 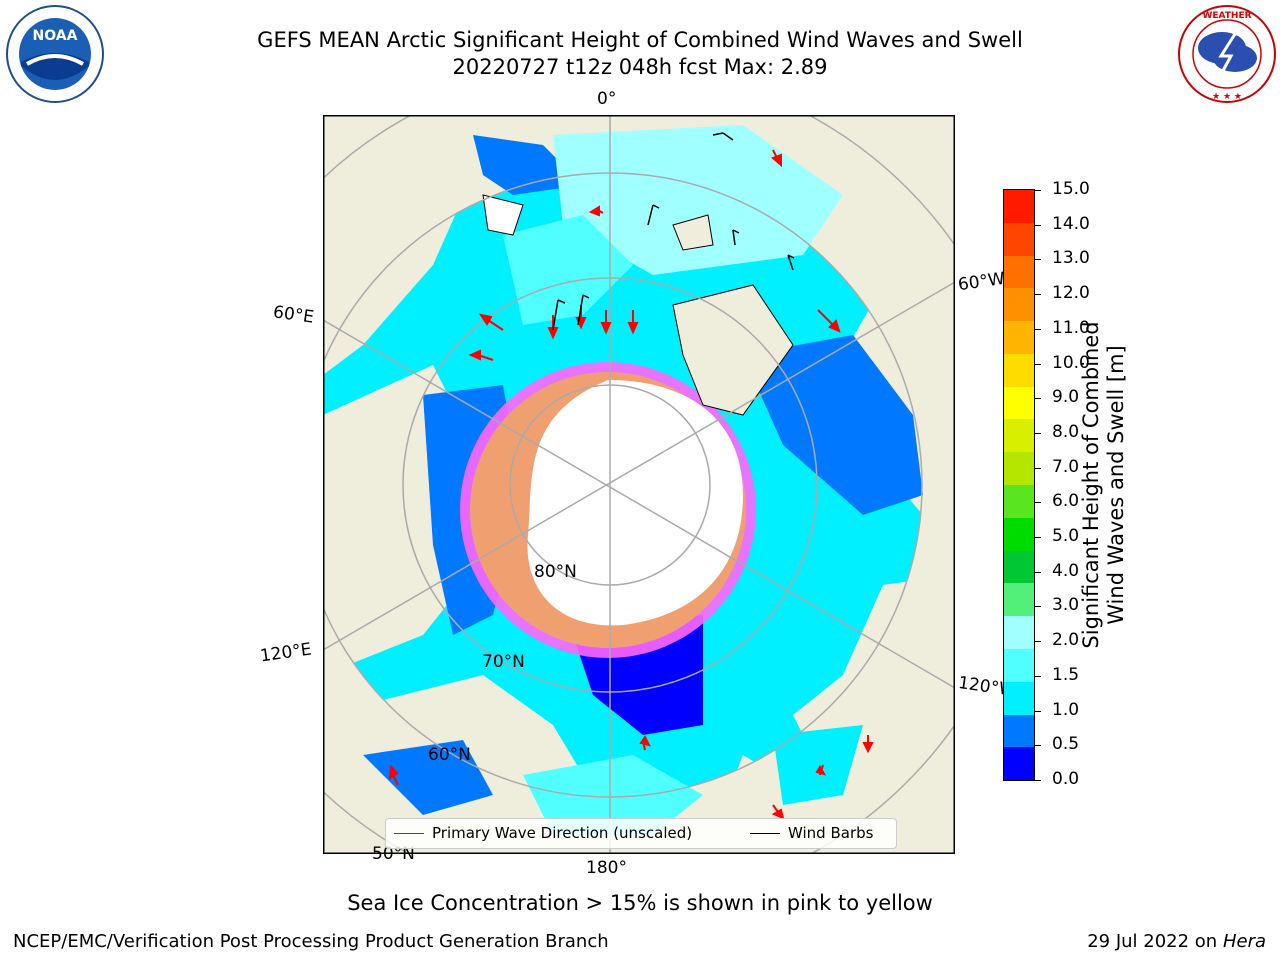 I want to click on colorbar-tick-label: 7.0, so click(x=1066, y=466).